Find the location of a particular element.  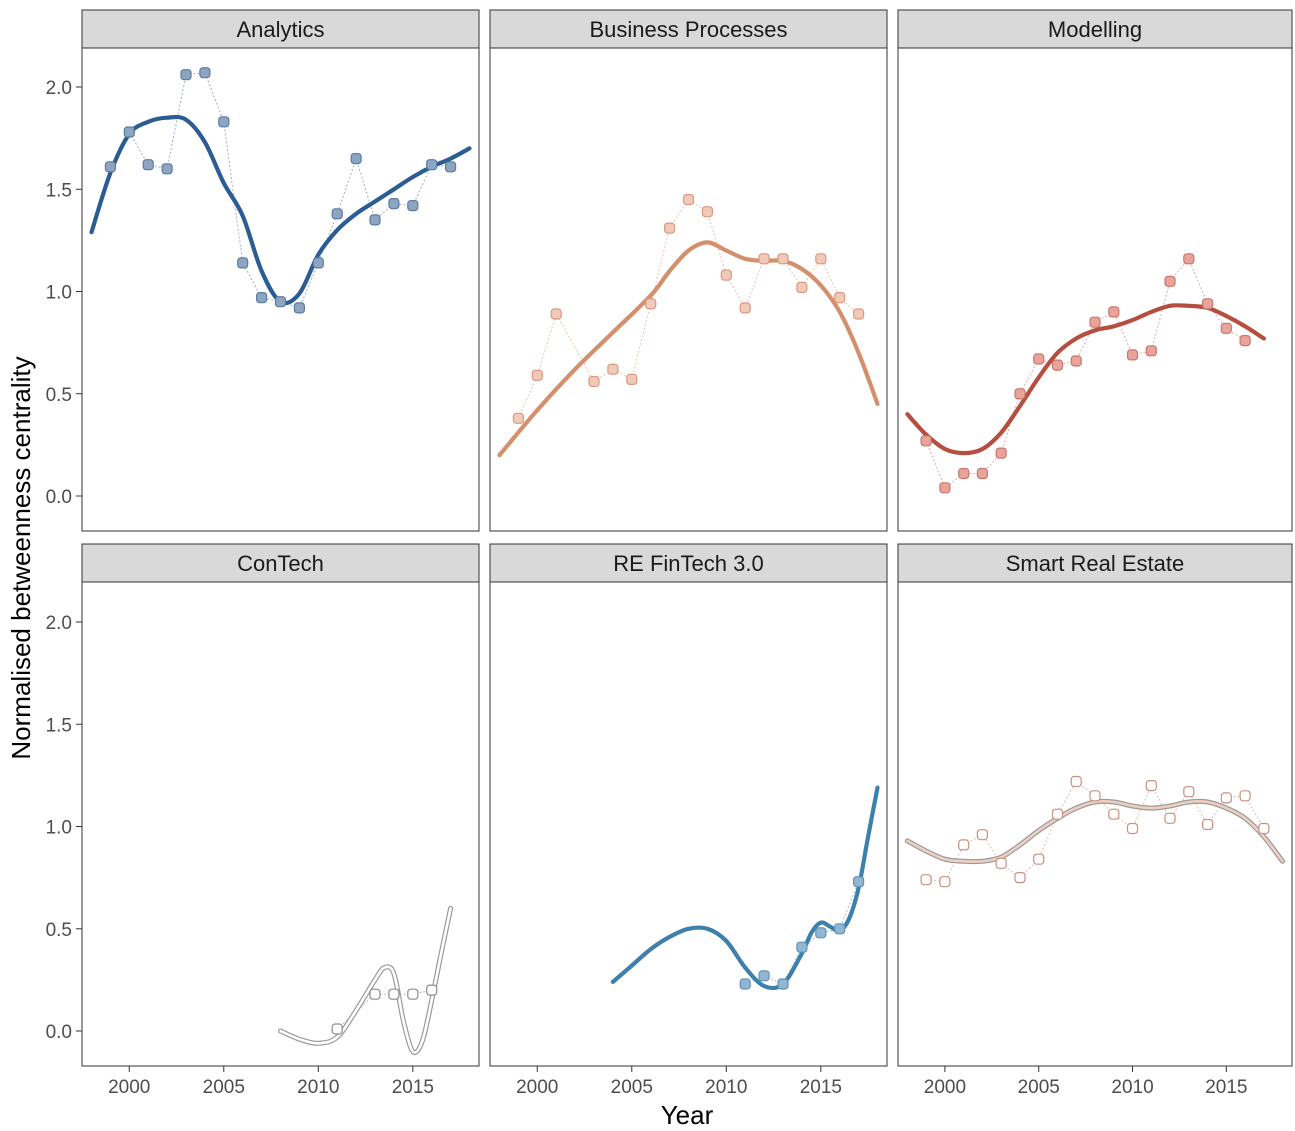

facet-title: Business Processes is located at coordinates (688, 29).